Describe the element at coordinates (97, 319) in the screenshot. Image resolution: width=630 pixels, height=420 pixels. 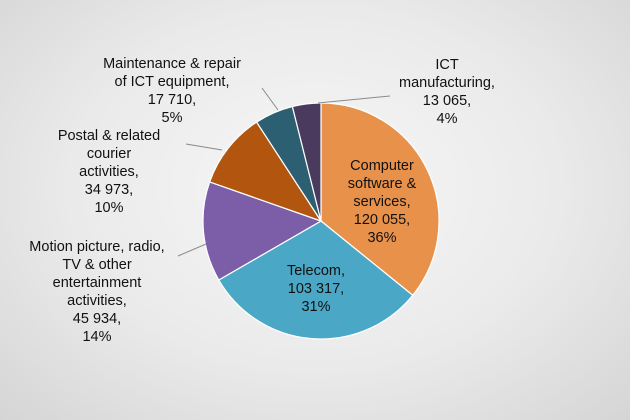
I see `data-label-line: 45 934,` at that location.